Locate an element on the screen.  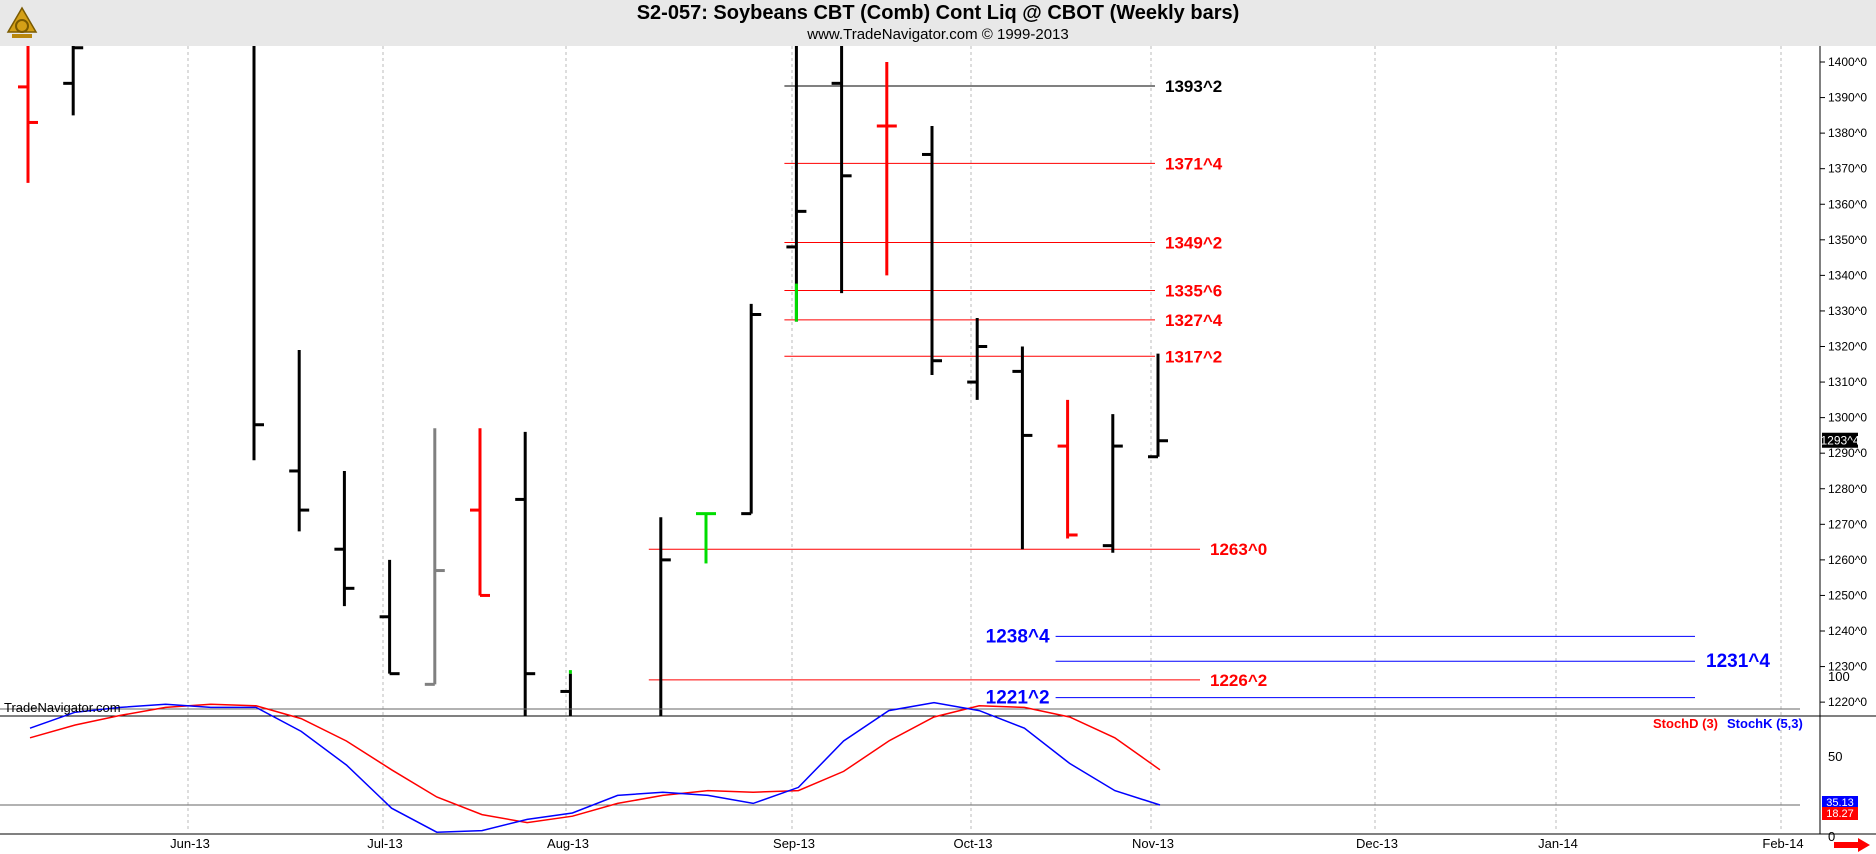
y-tick-label: 1350^0 is located at coordinates (1847, 240).